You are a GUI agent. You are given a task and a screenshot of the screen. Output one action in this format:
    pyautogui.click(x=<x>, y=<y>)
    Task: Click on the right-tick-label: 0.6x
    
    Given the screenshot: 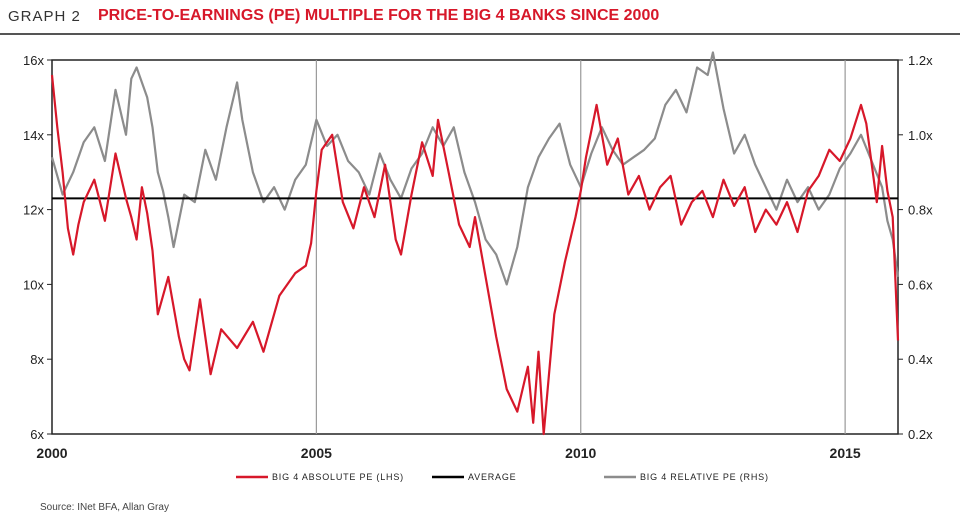 What is the action you would take?
    pyautogui.click(x=920, y=284)
    